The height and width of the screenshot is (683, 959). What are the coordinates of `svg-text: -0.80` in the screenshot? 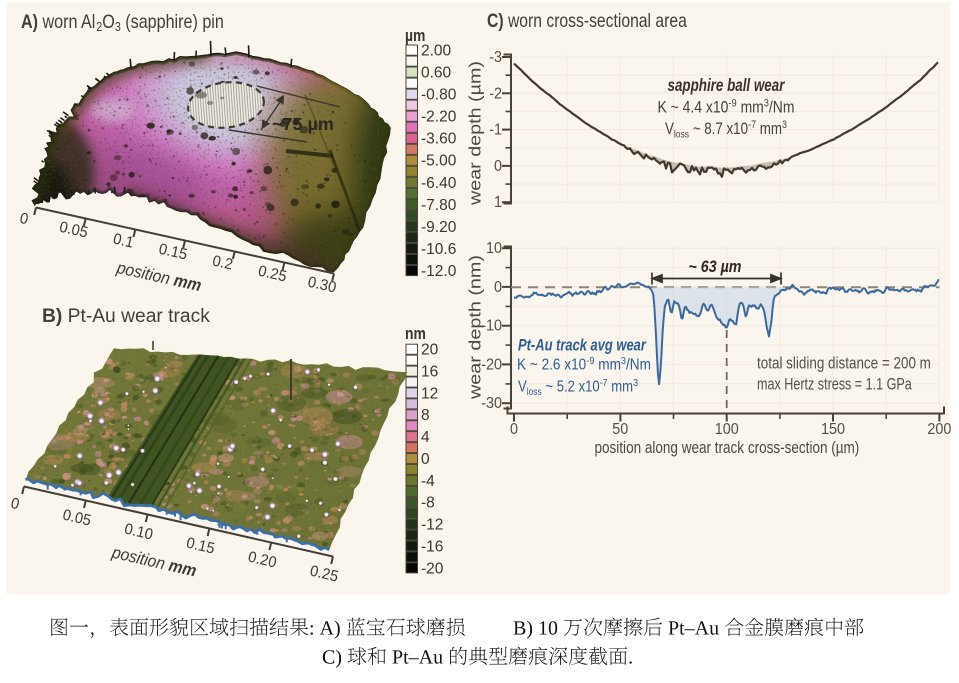 It's located at (439, 94).